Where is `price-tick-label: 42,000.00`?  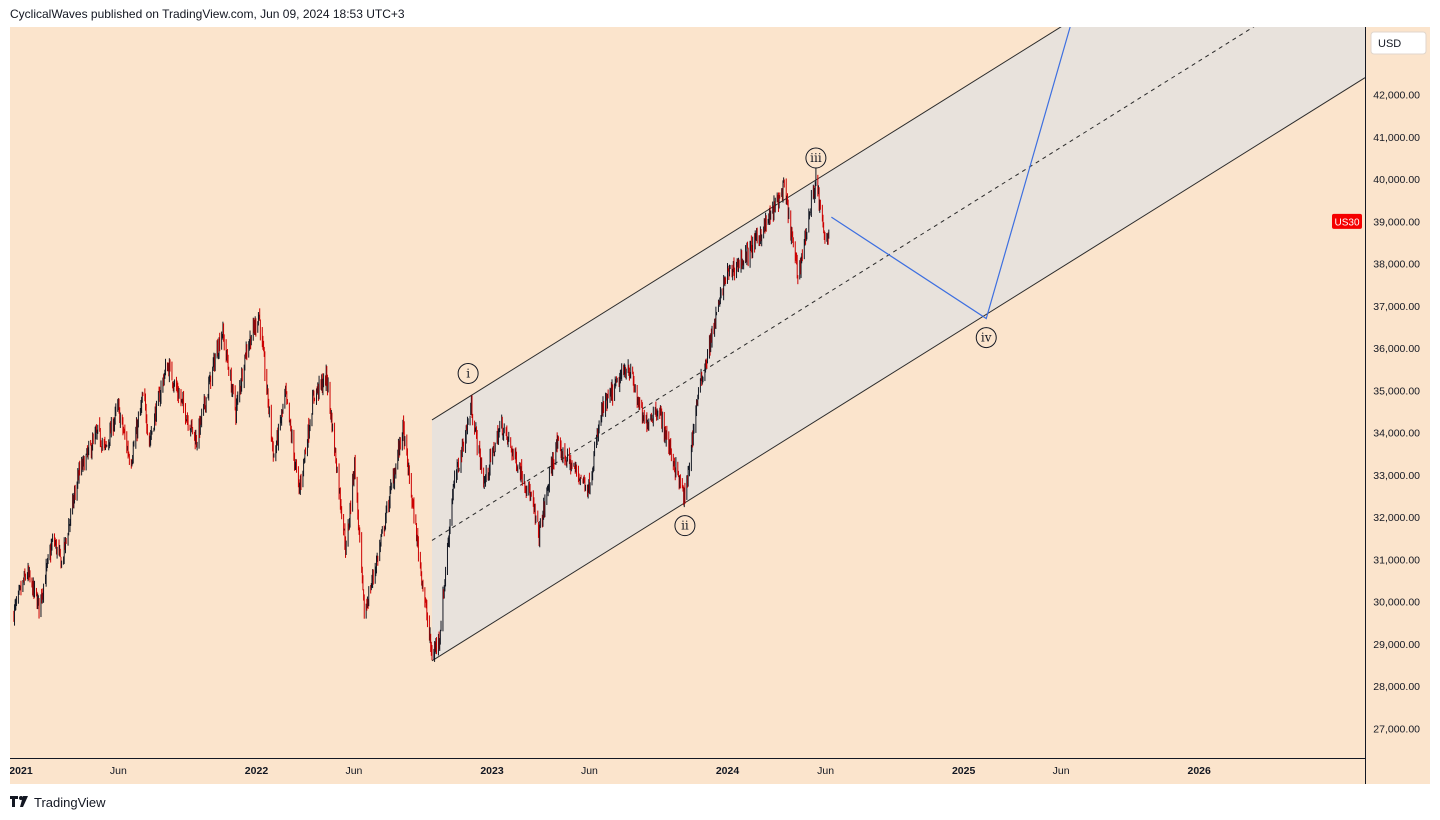
price-tick-label: 42,000.00 is located at coordinates (1396, 96).